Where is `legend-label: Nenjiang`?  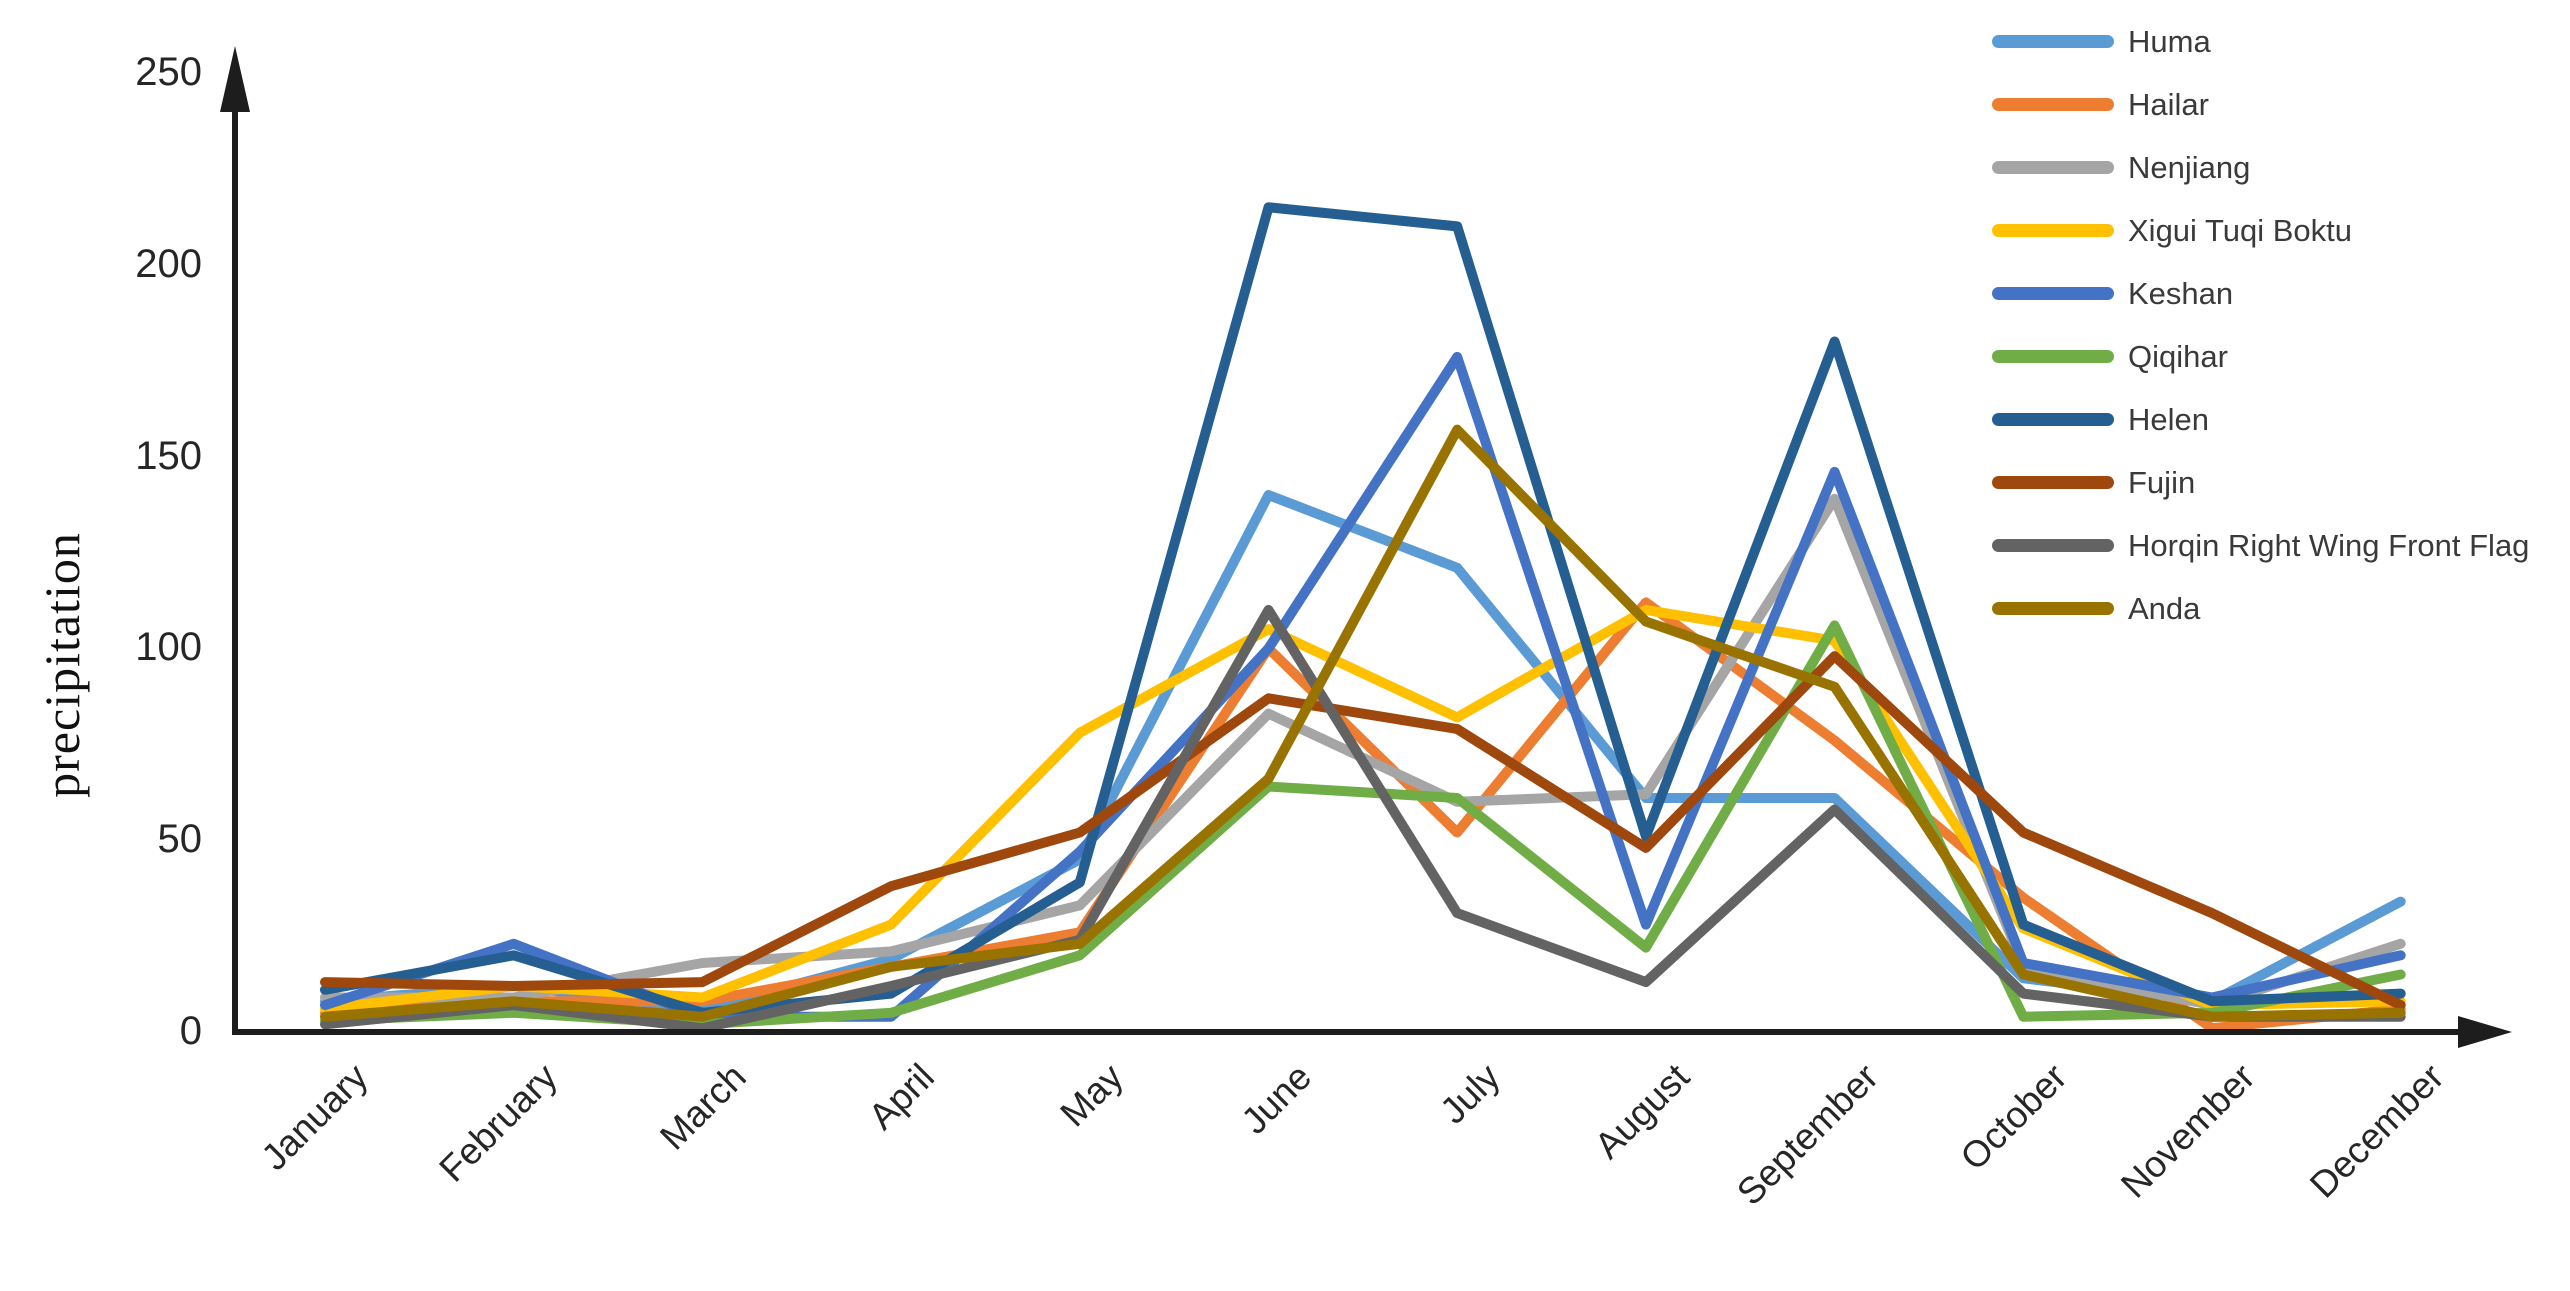
legend-label: Nenjiang is located at coordinates (2189, 167).